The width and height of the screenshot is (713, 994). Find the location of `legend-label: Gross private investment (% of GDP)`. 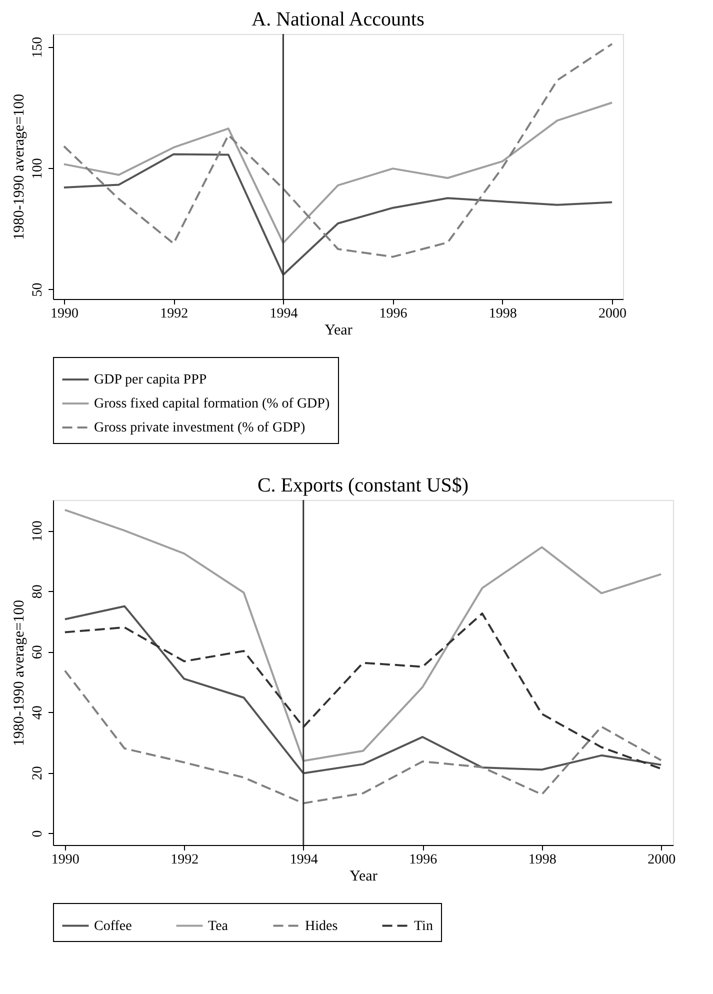

legend-label: Gross private investment (% of GDP) is located at coordinates (200, 428).